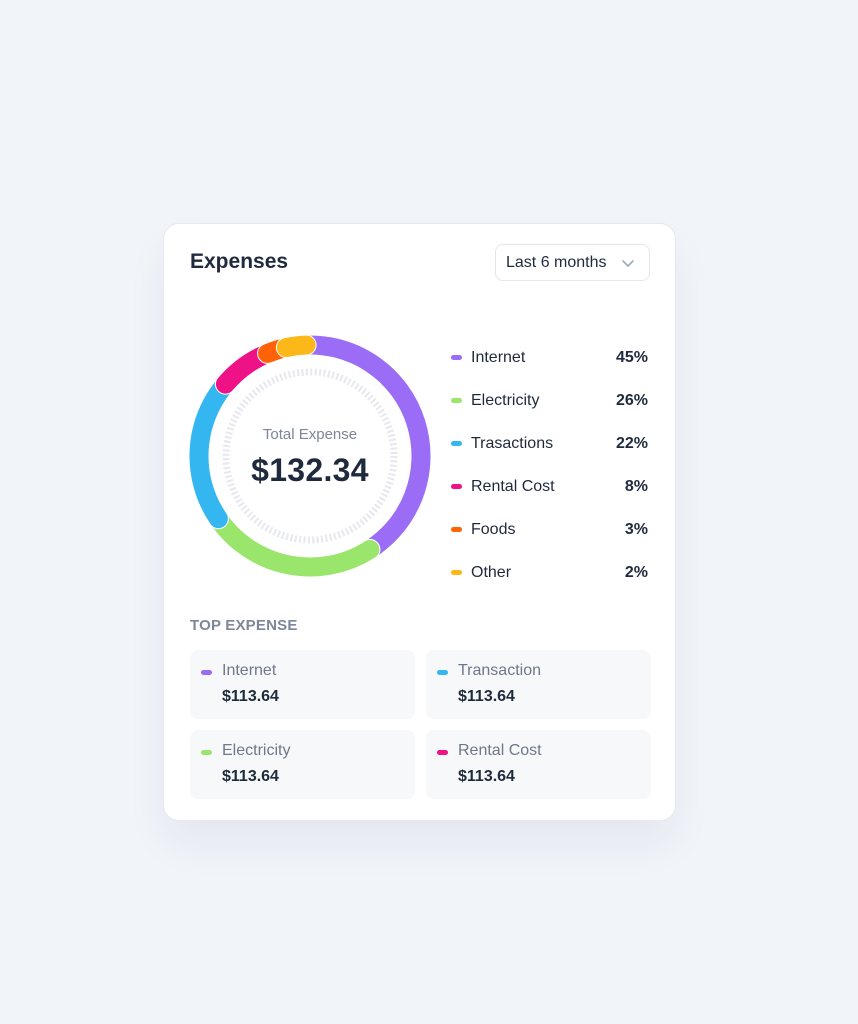 The height and width of the screenshot is (1024, 858). I want to click on legend-item-internet: Internet 45%, so click(549, 357).